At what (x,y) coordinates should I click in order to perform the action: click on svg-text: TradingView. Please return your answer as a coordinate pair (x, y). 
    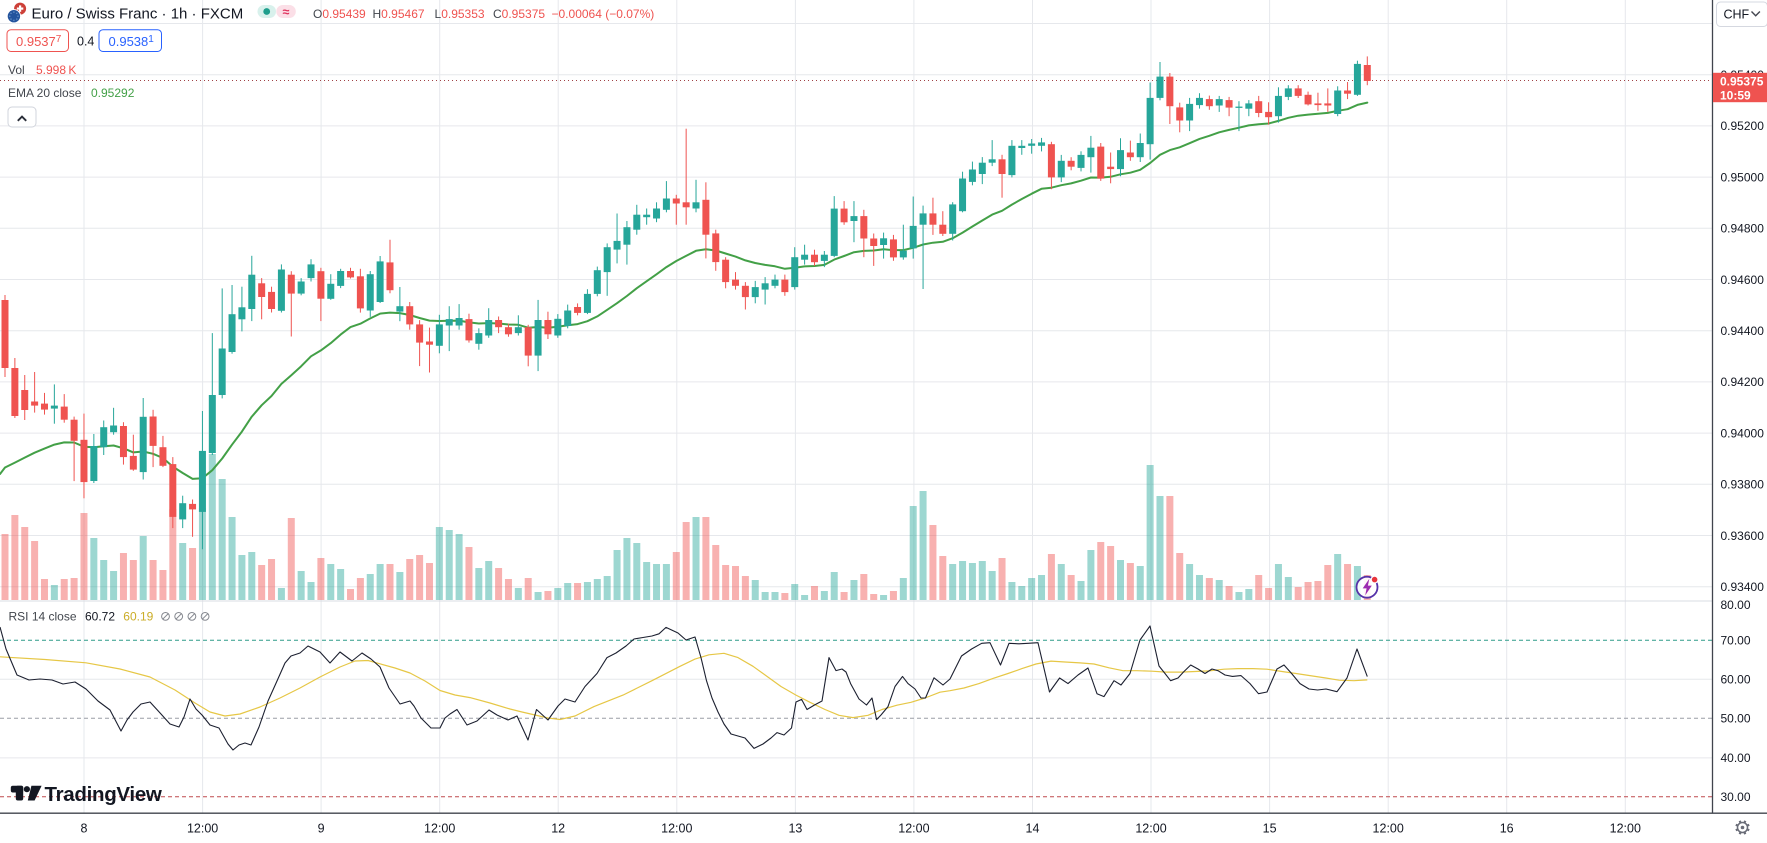
    Looking at the image, I should click on (103, 794).